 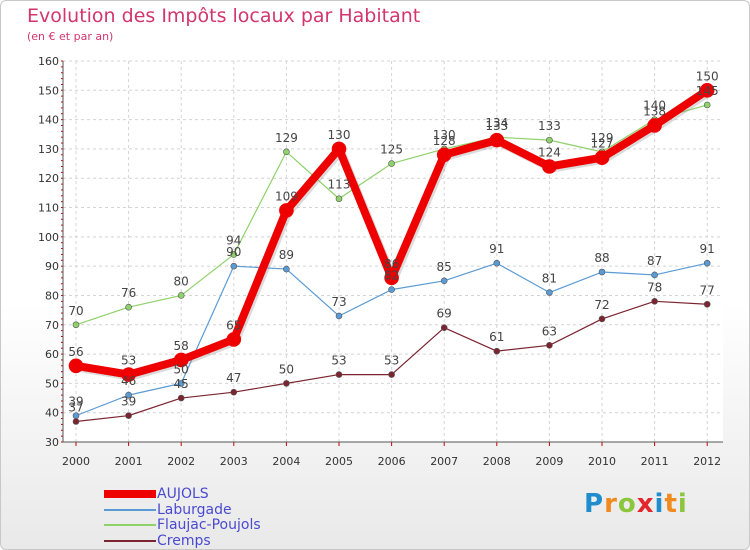 I want to click on data-label-flaujac-poujols: 145, so click(x=707, y=91).